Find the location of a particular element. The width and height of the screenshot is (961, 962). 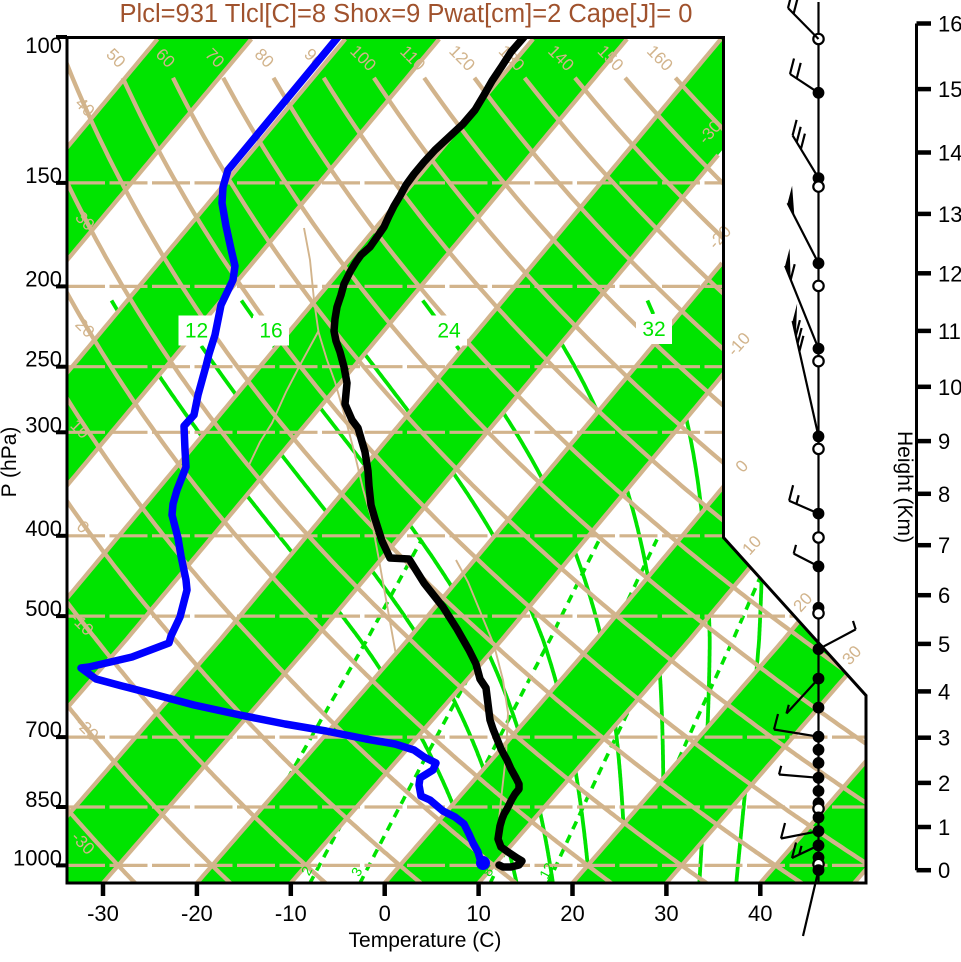

svg-text: 40 is located at coordinates (760, 913).